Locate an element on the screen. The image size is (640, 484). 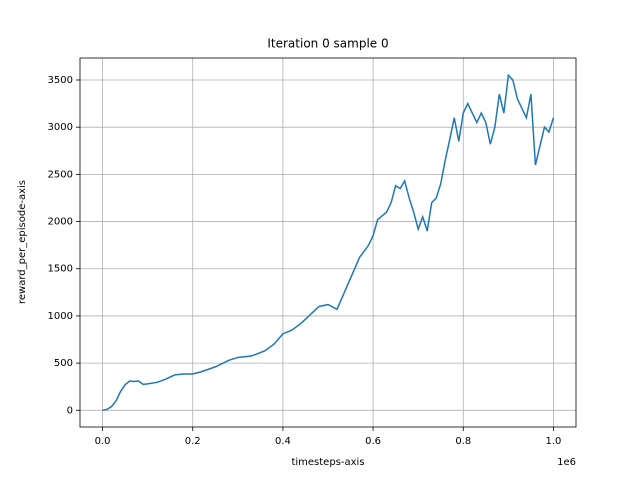
y-tick-label: 1000 is located at coordinates (60, 316).